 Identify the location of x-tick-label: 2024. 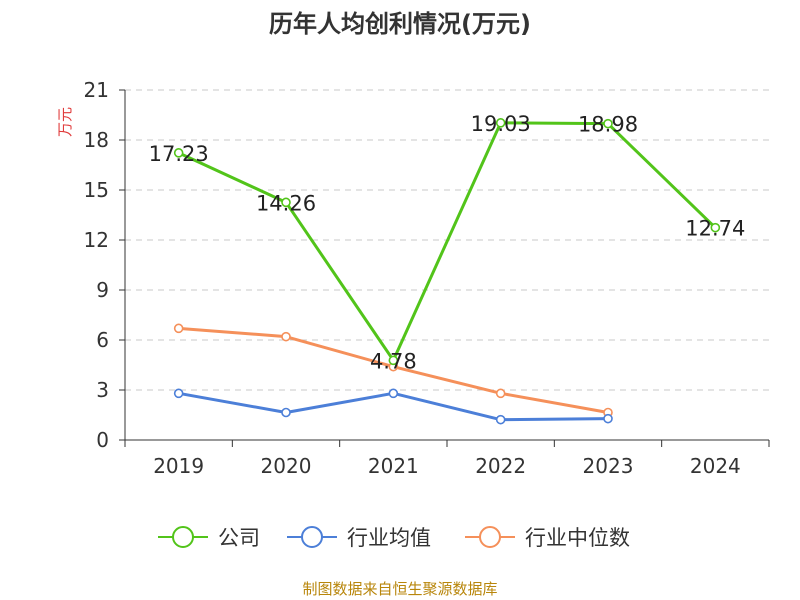
(715, 466).